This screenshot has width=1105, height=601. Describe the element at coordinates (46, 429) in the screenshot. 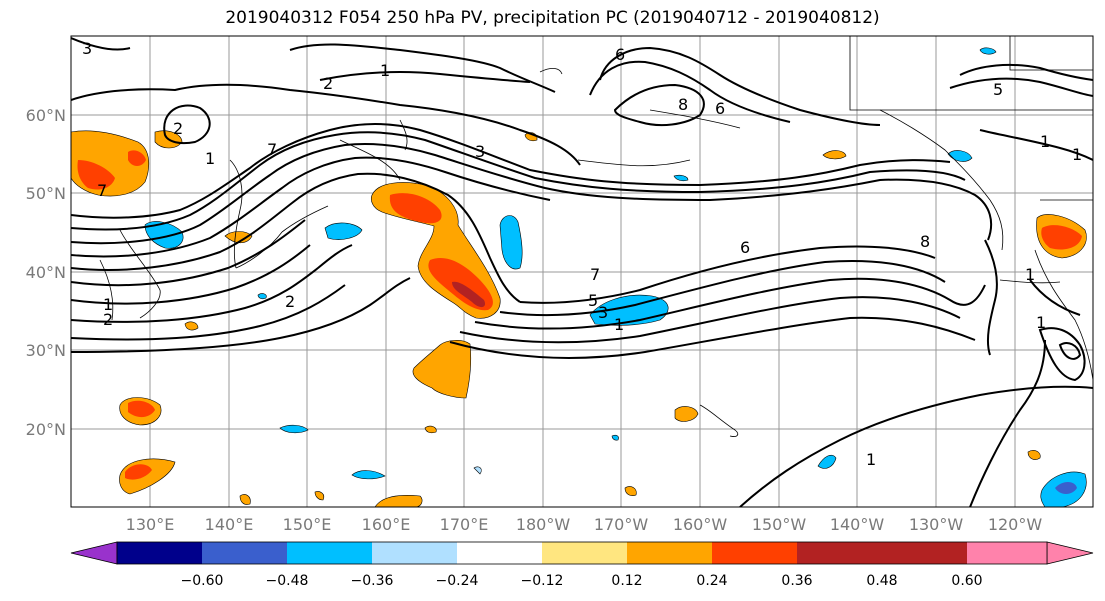

I see `latitude-label: 20°N` at that location.